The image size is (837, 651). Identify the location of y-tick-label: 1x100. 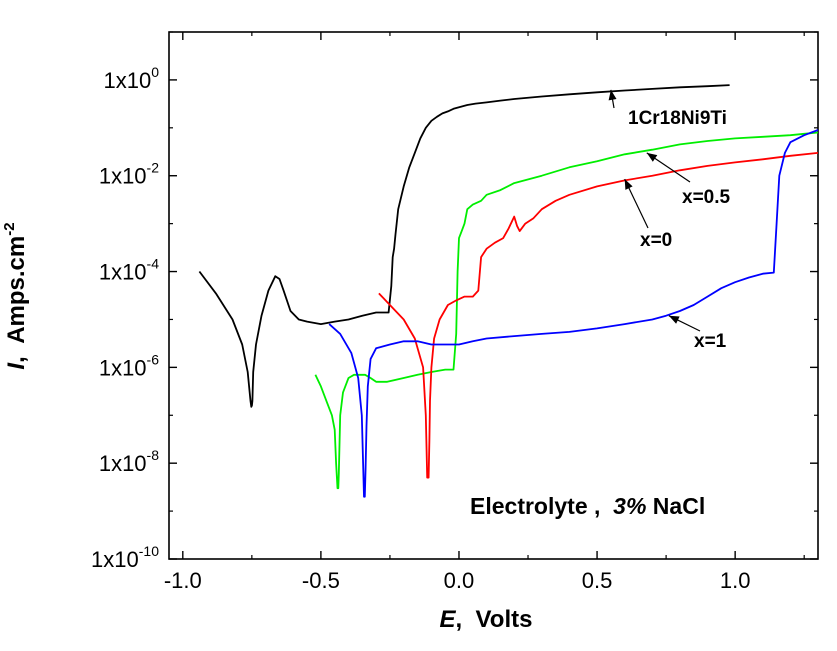
(131, 78).